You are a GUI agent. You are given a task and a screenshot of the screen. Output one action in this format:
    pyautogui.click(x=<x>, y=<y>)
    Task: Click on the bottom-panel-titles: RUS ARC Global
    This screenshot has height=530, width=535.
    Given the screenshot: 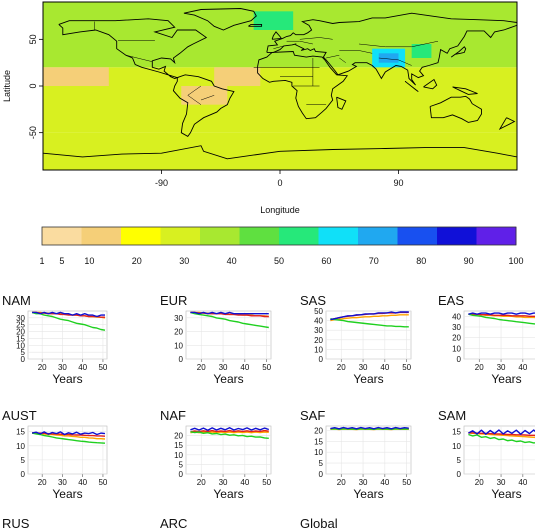 What is the action you would take?
    pyautogui.click(x=170, y=523)
    